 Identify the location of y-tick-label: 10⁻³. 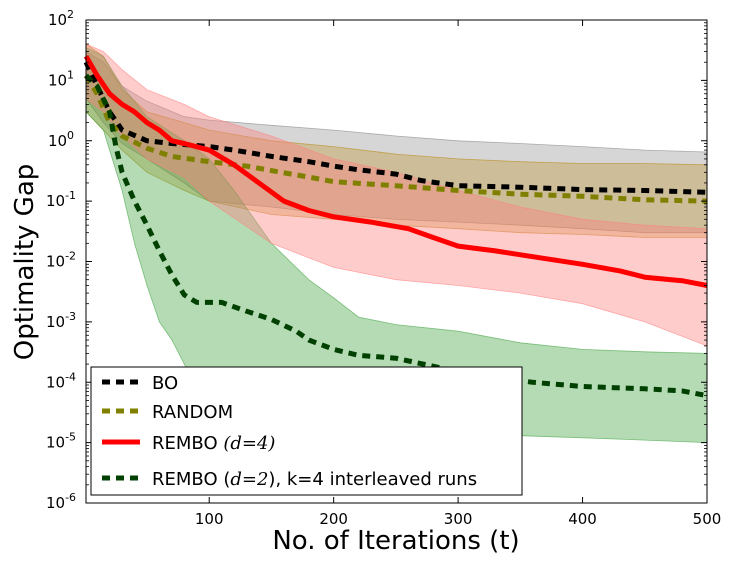
(61, 320).